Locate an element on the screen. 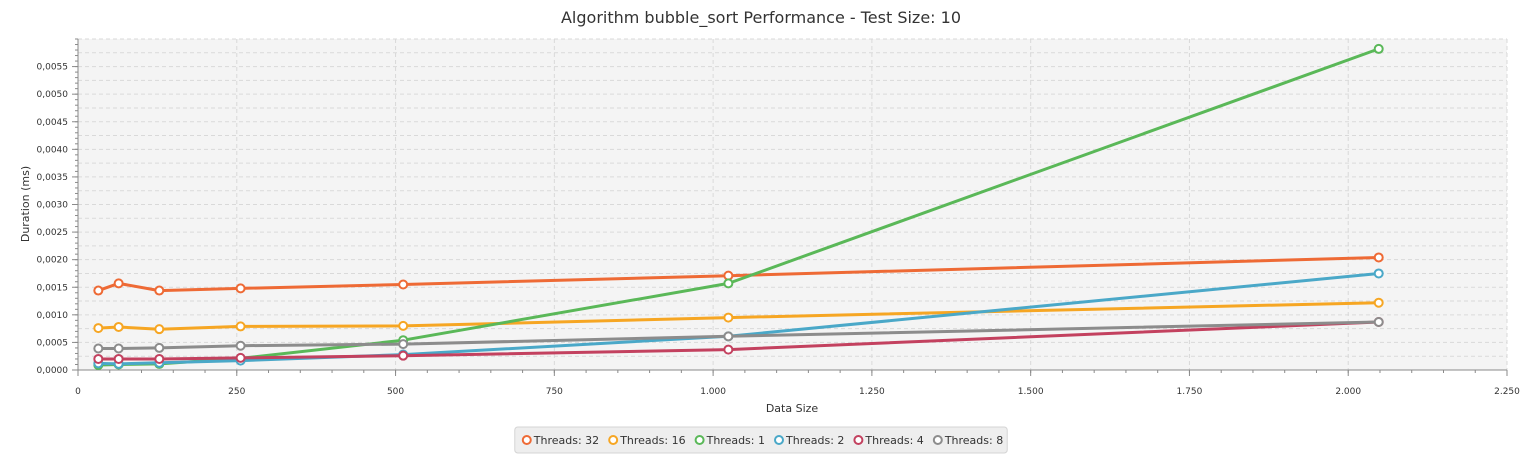 The height and width of the screenshot is (461, 1522). legend-box is located at coordinates (761, 440).